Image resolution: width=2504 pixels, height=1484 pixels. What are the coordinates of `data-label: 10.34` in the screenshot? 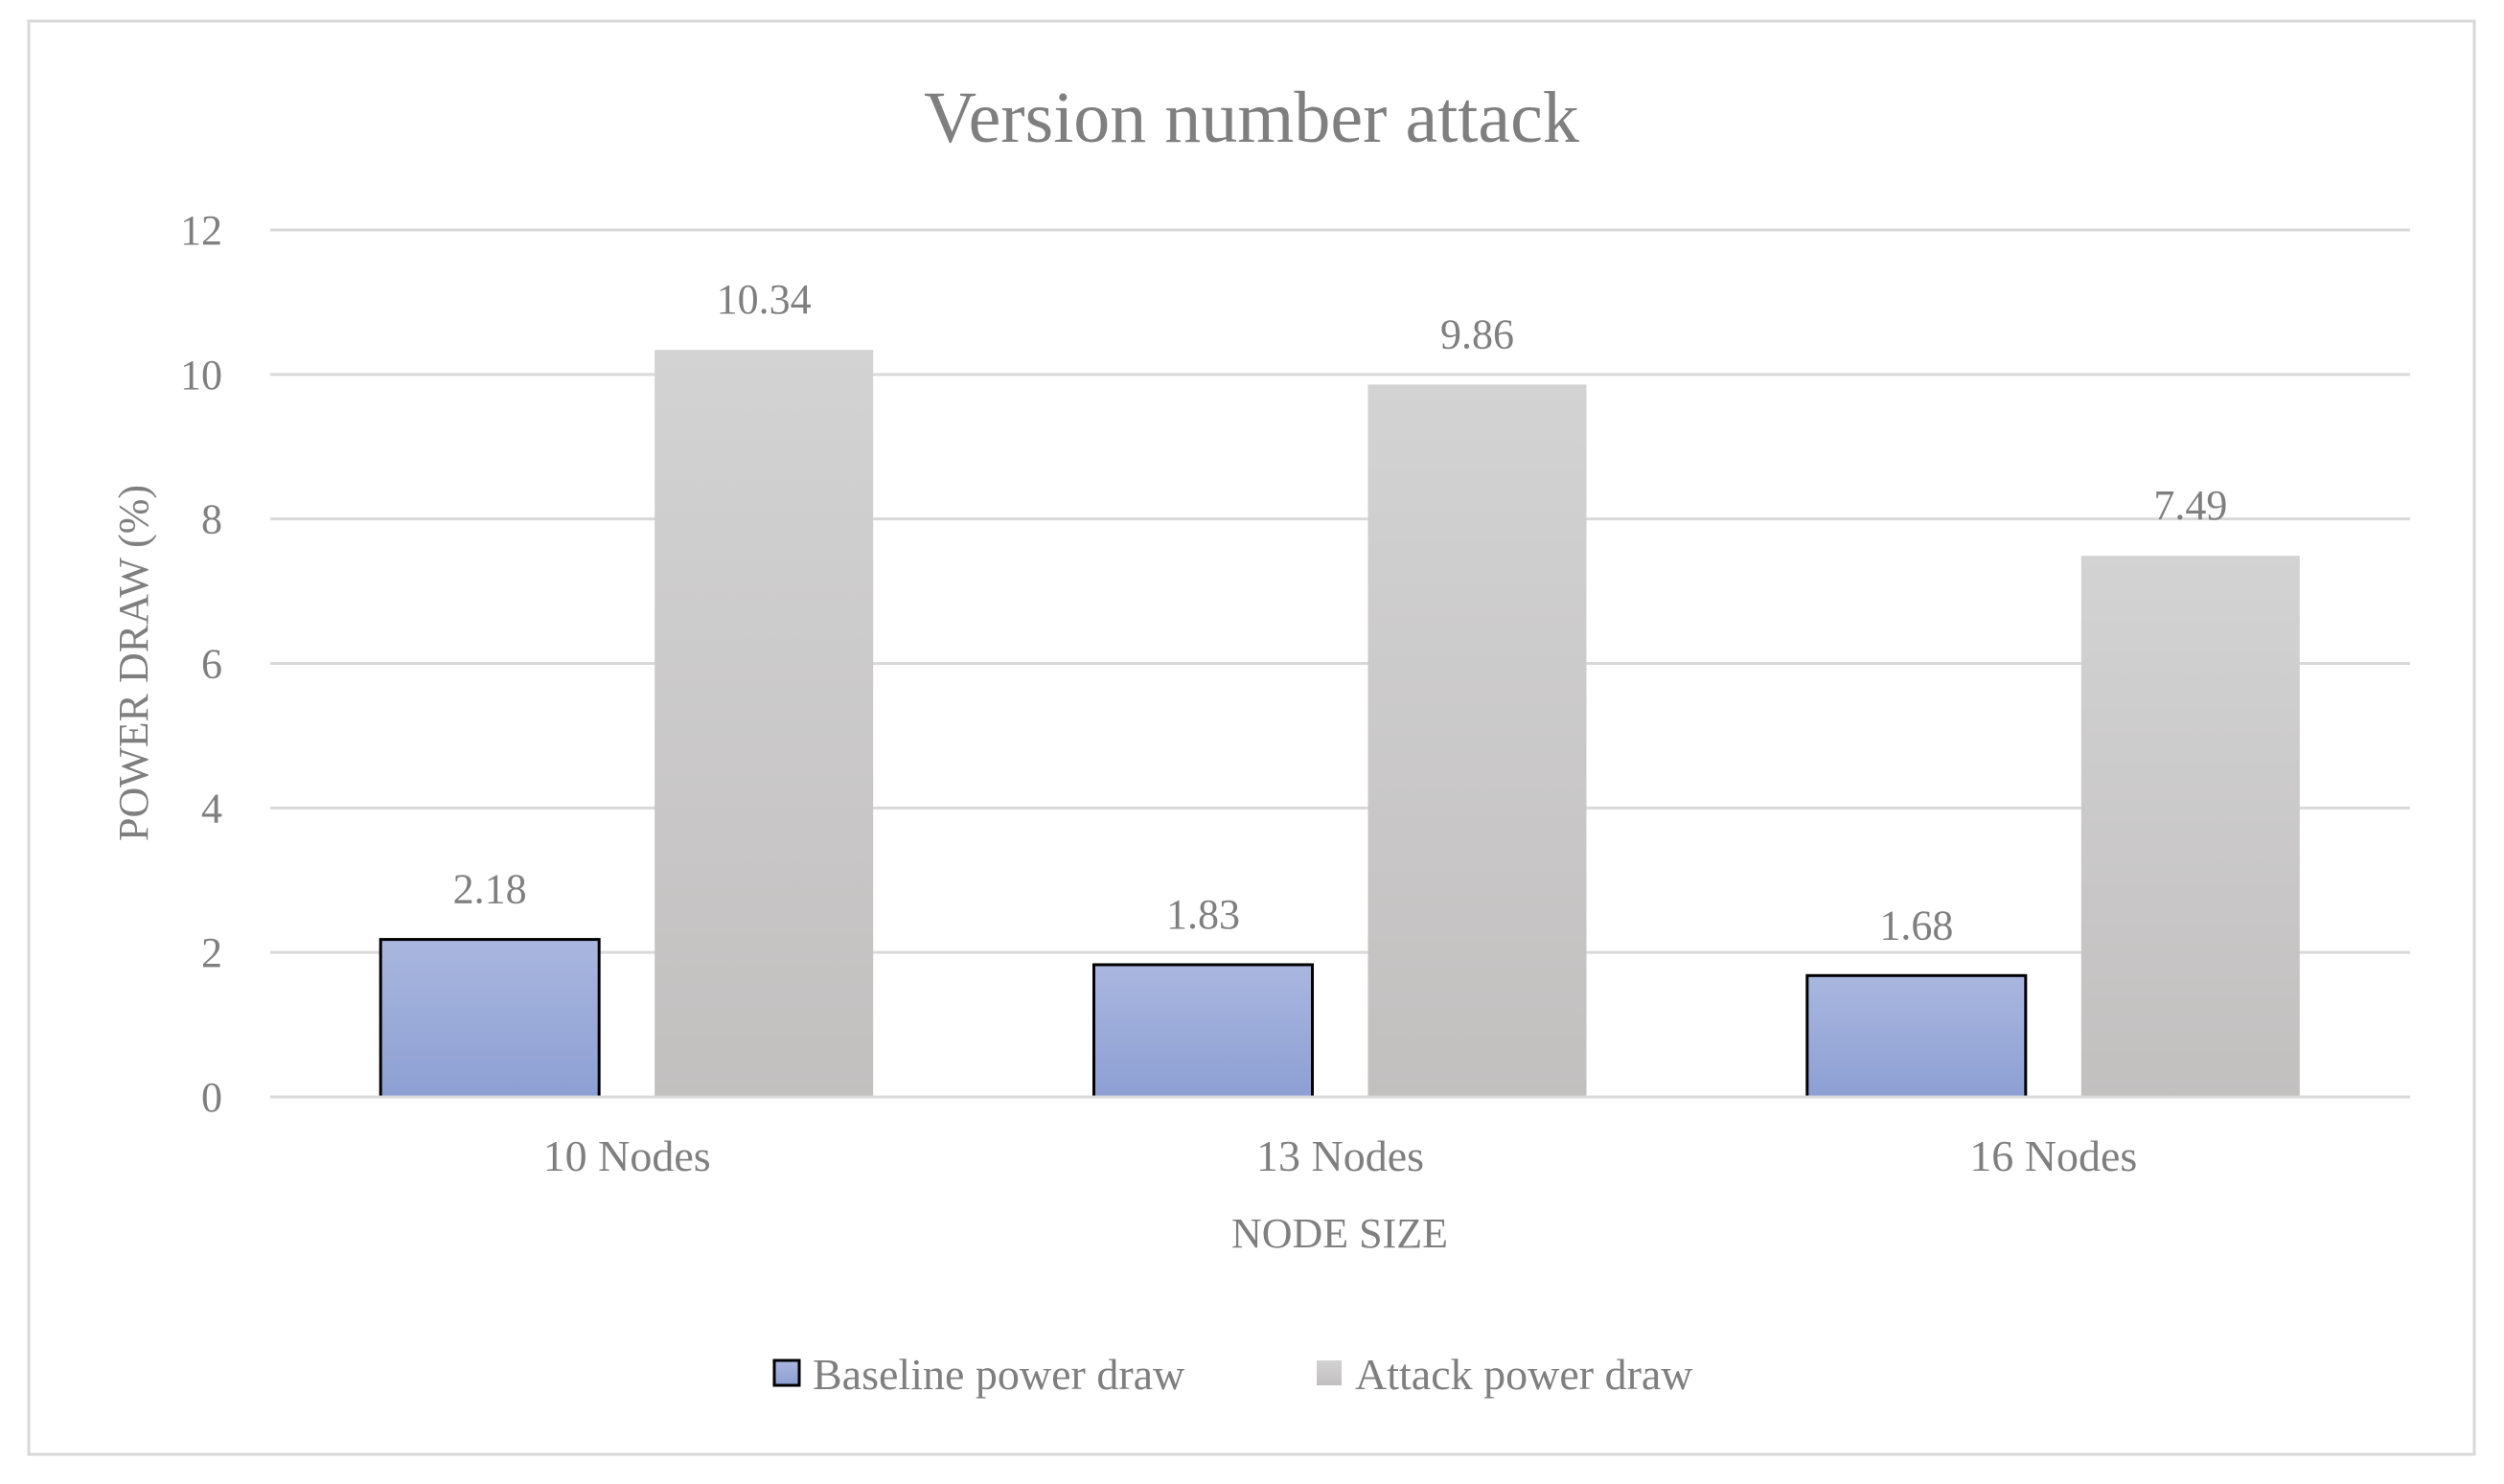 It's located at (764, 299).